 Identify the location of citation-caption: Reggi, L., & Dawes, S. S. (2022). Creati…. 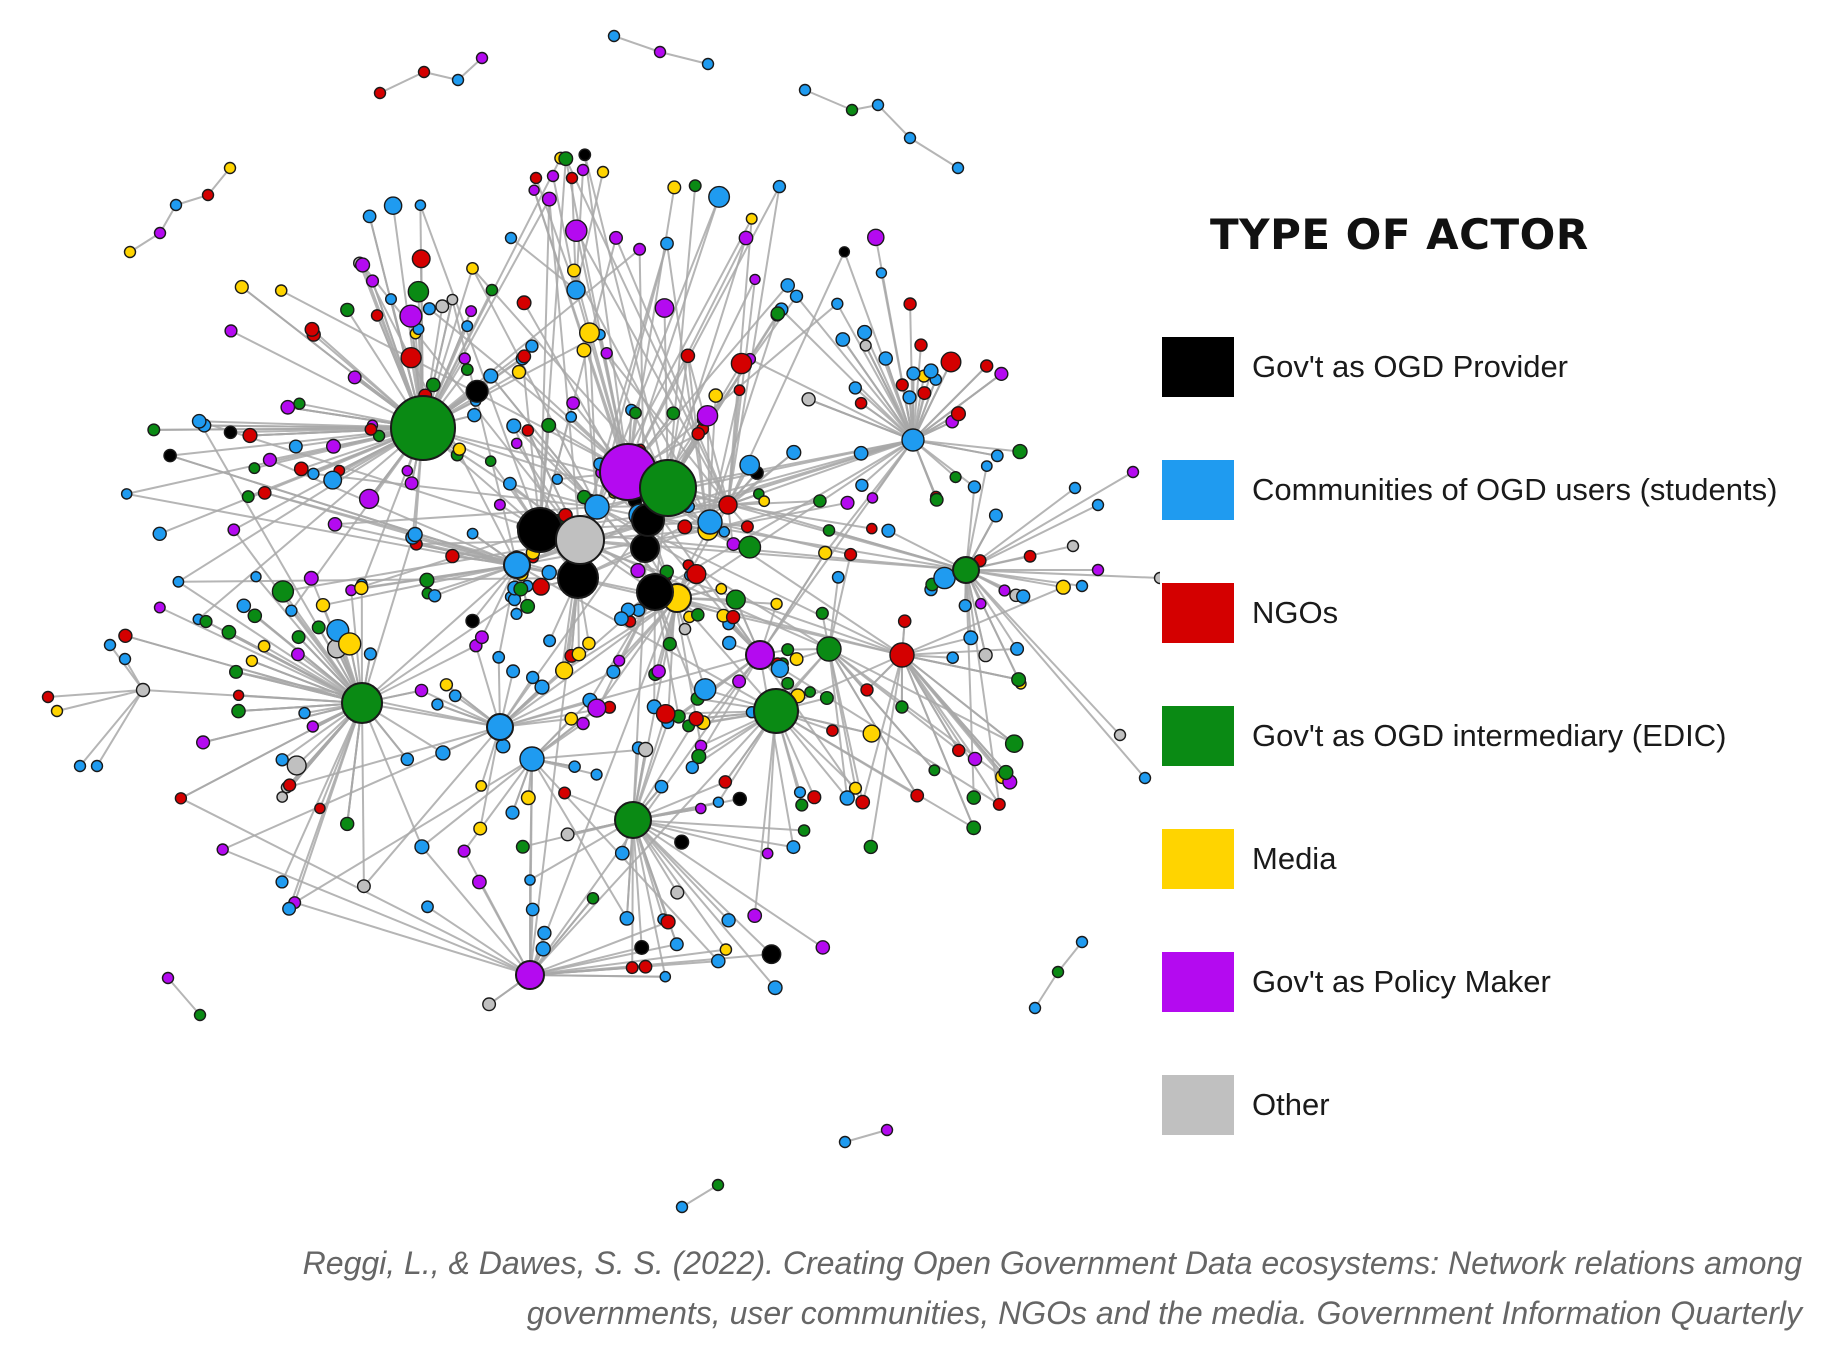
(1052, 1288).